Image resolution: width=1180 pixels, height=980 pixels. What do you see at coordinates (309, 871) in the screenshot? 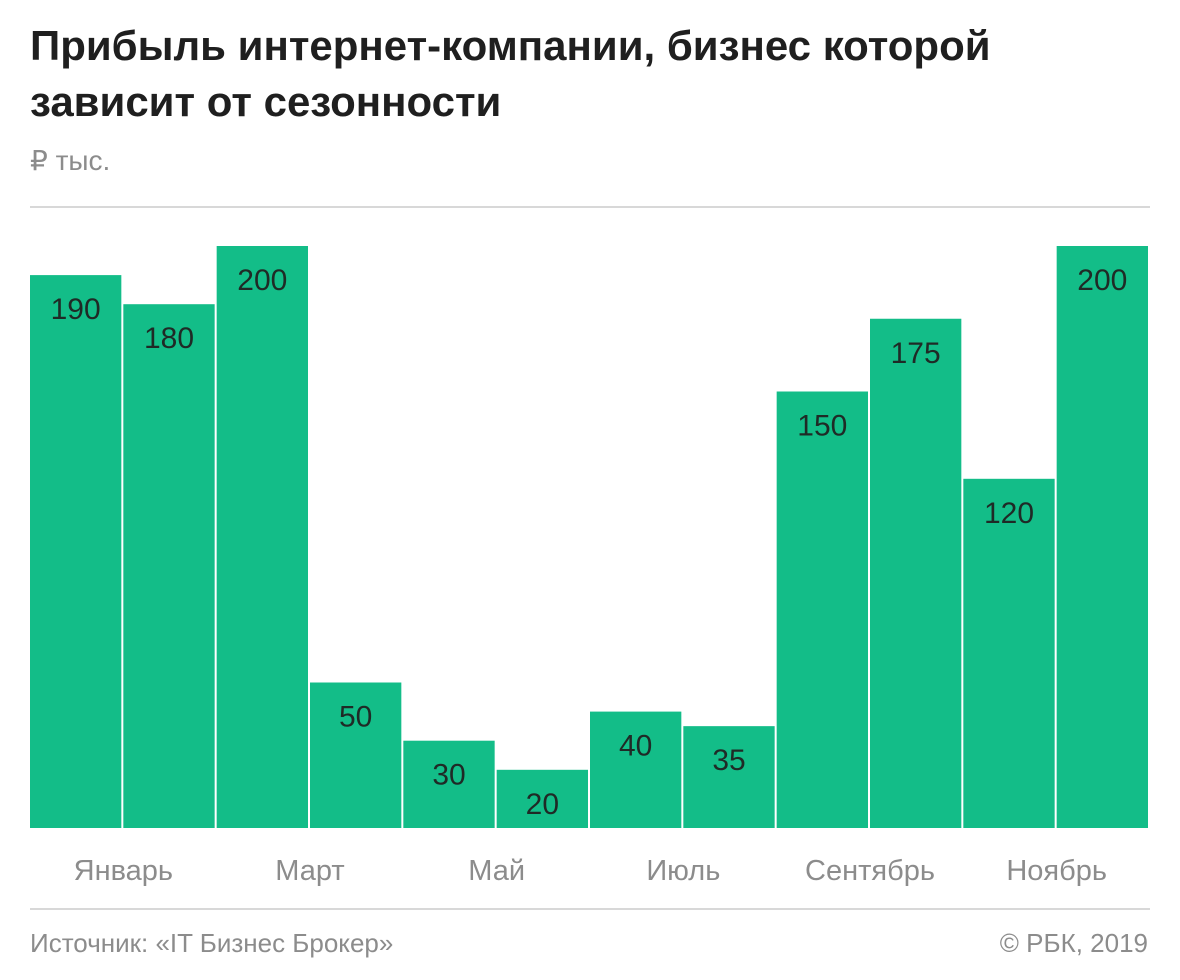
I see `x-tick-label: Март` at bounding box center [309, 871].